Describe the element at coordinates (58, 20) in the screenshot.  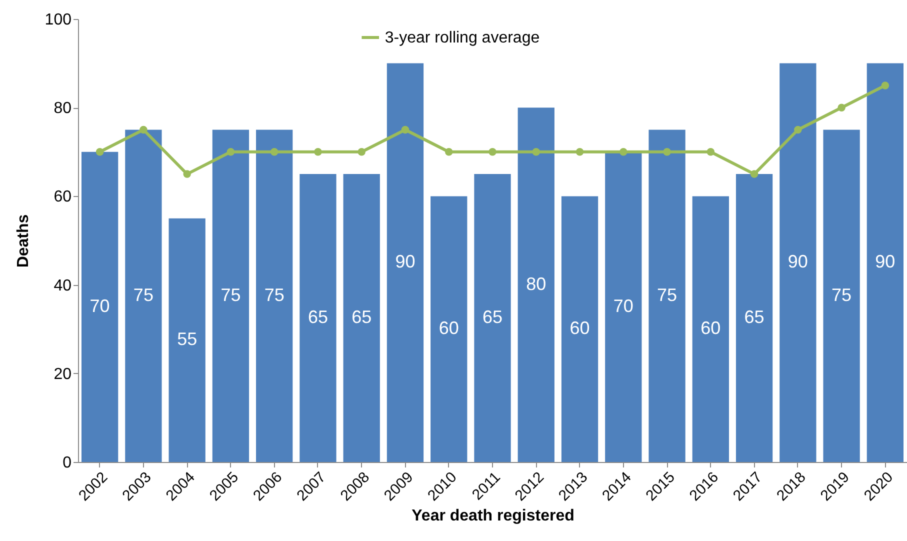
I see `y-tick-label: 100` at that location.